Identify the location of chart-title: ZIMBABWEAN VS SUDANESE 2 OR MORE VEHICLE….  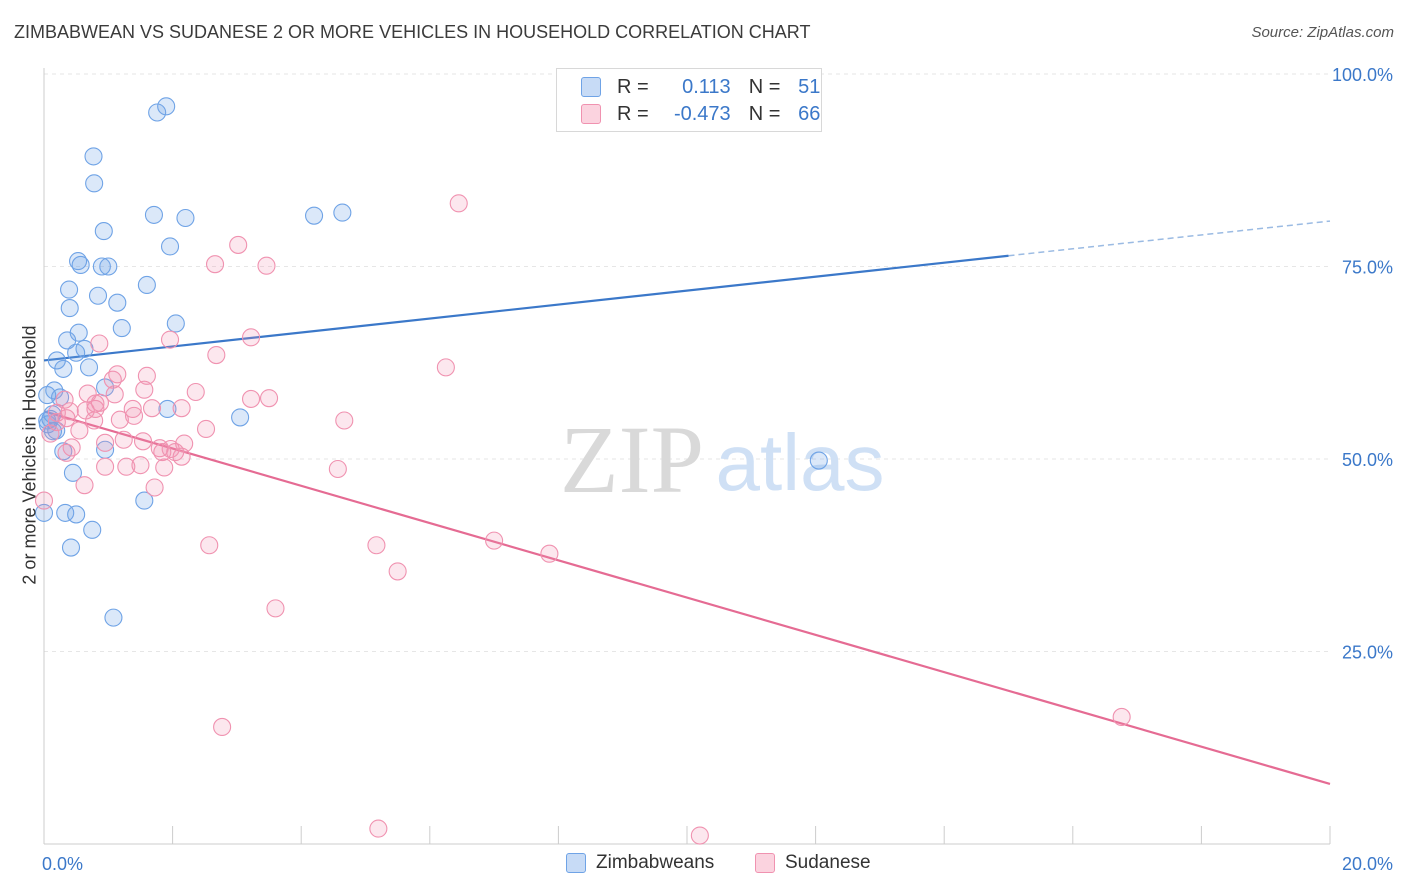
(412, 32).